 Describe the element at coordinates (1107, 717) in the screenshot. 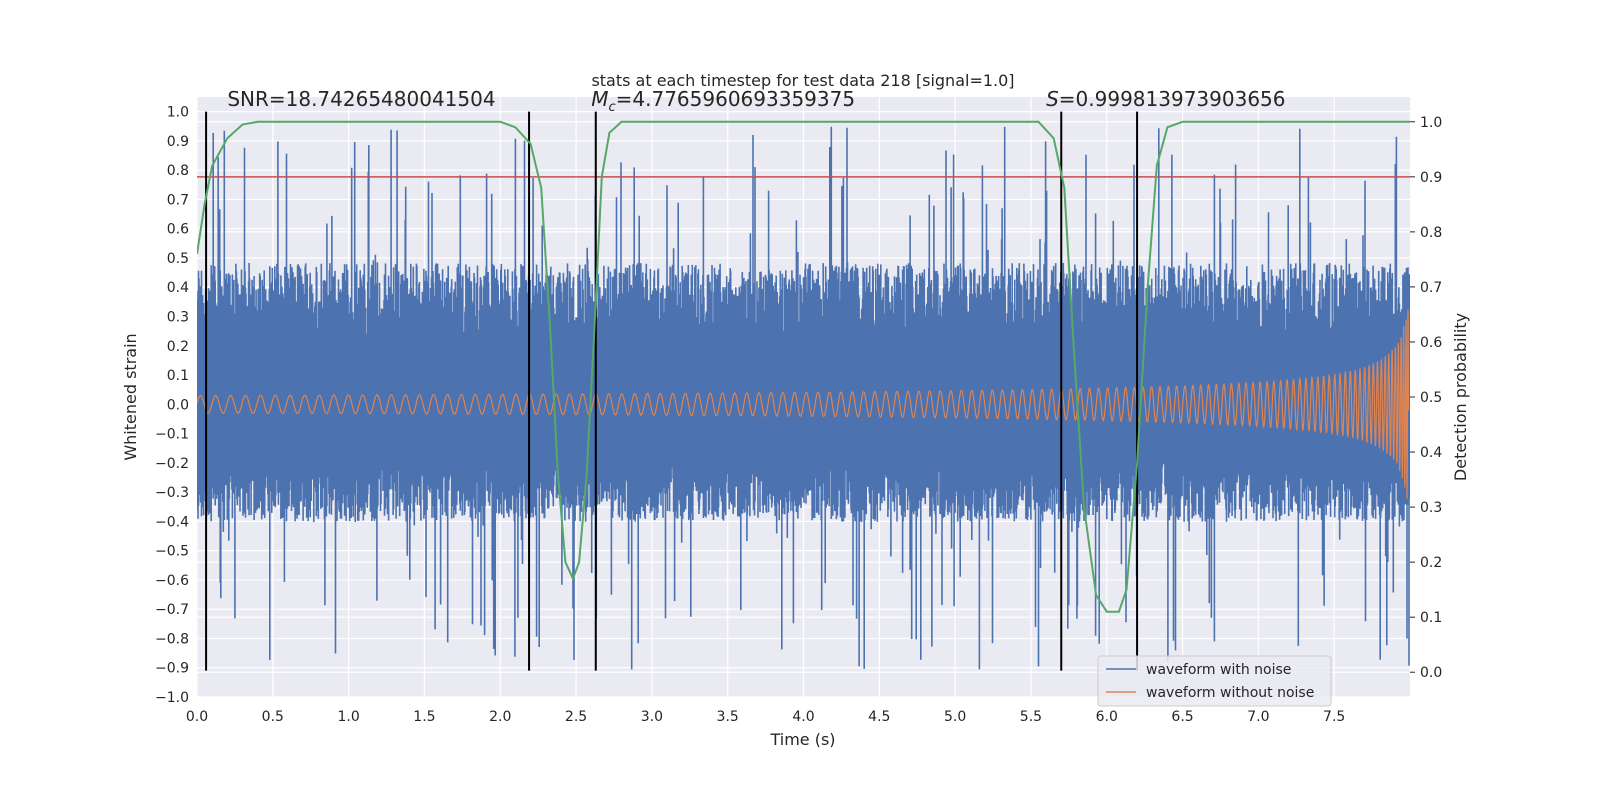

I see `x-tick-label: 6.0` at that location.